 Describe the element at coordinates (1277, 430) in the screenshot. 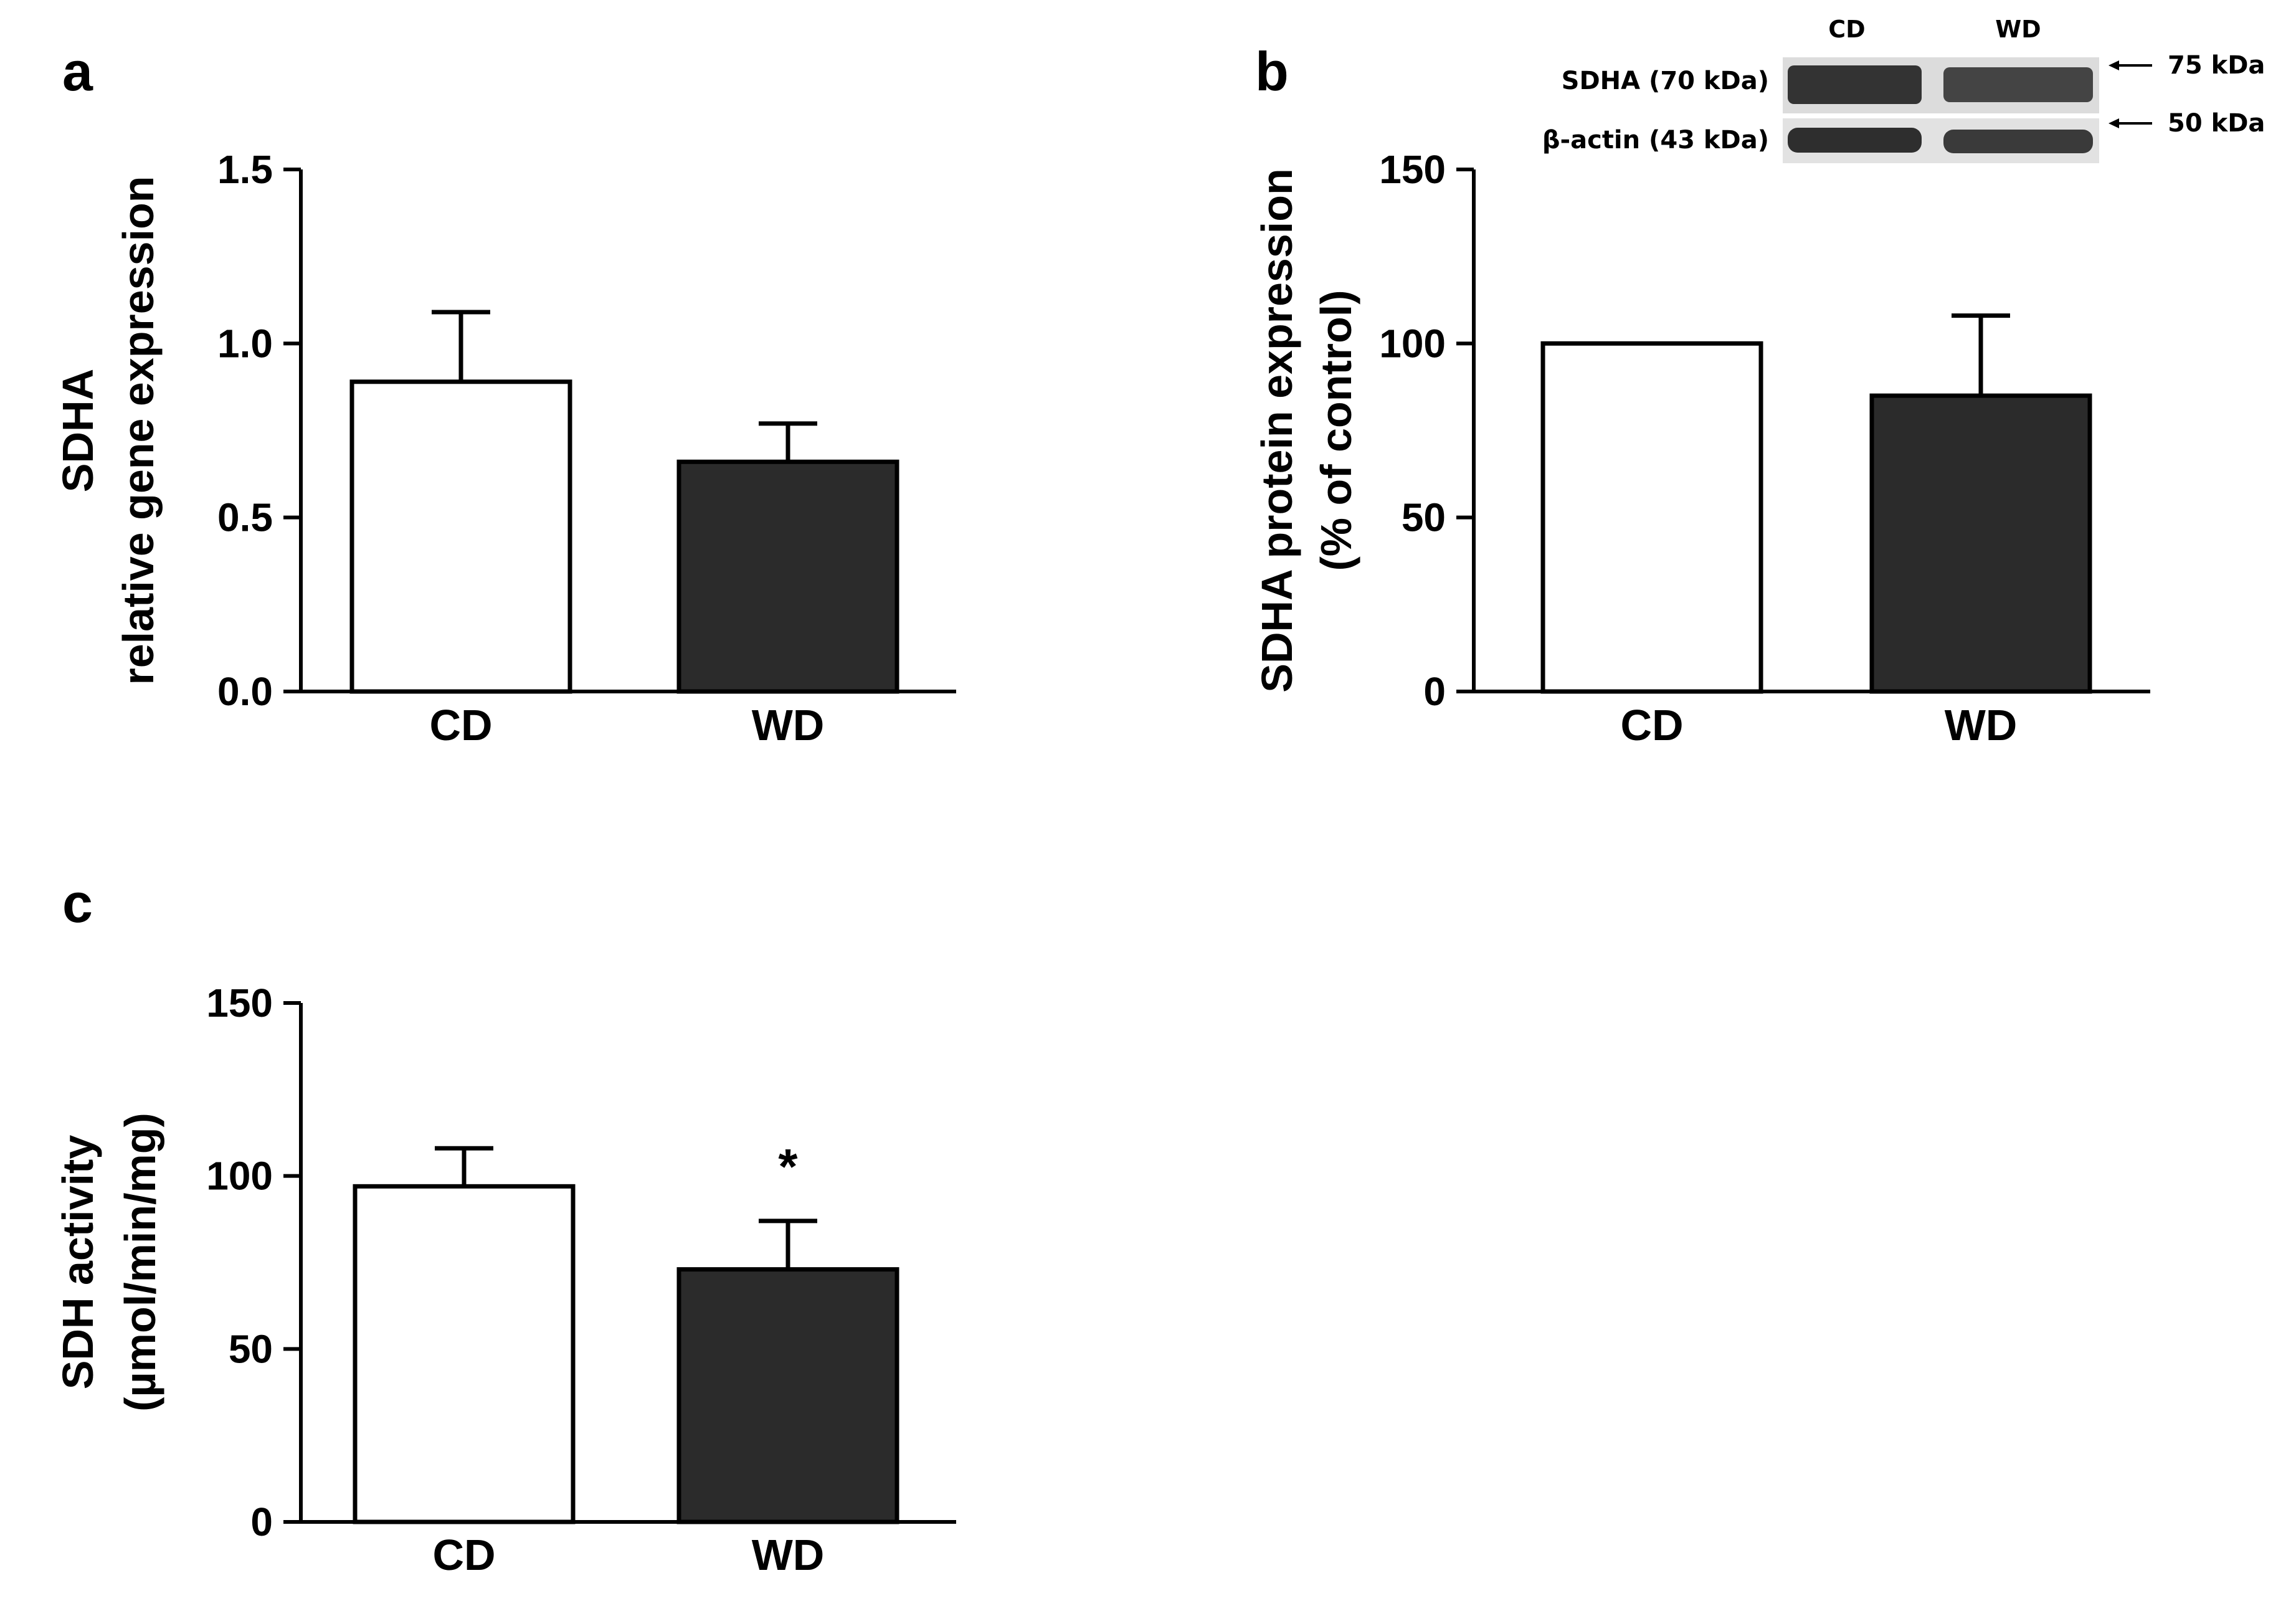

I see `y-axis-title-line1: SDHA protein expression` at that location.